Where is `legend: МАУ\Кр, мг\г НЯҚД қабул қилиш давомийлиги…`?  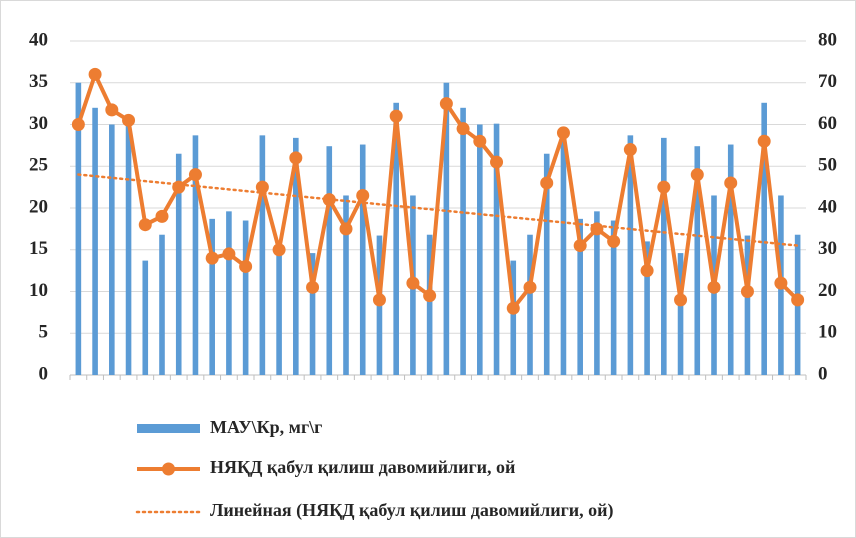 legend: МАУ\Кр, мг\г НЯҚД қабул қилиш давомийлиги… is located at coordinates (374, 469).